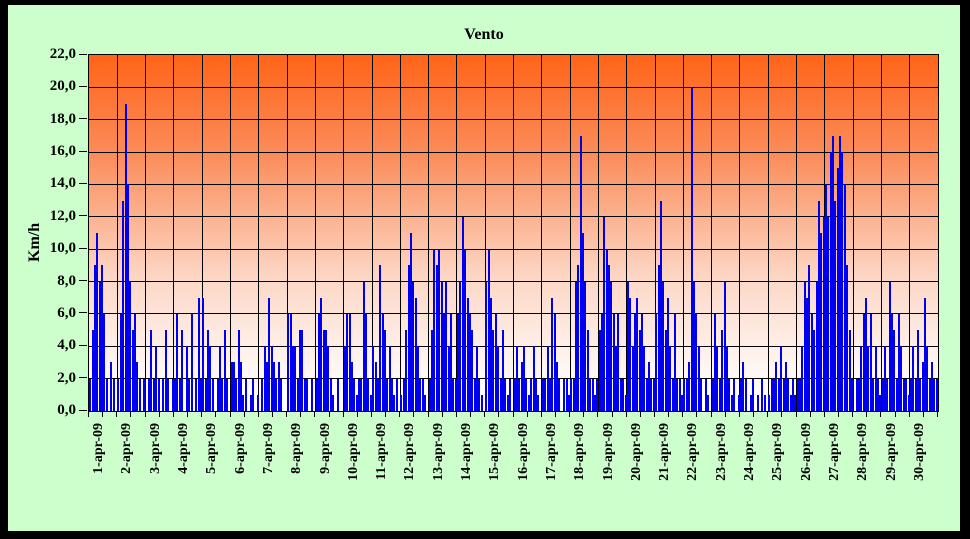 The width and height of the screenshot is (970, 539). Describe the element at coordinates (919, 452) in the screenshot. I see `x-tick-label-text: 30-apr-09` at that location.